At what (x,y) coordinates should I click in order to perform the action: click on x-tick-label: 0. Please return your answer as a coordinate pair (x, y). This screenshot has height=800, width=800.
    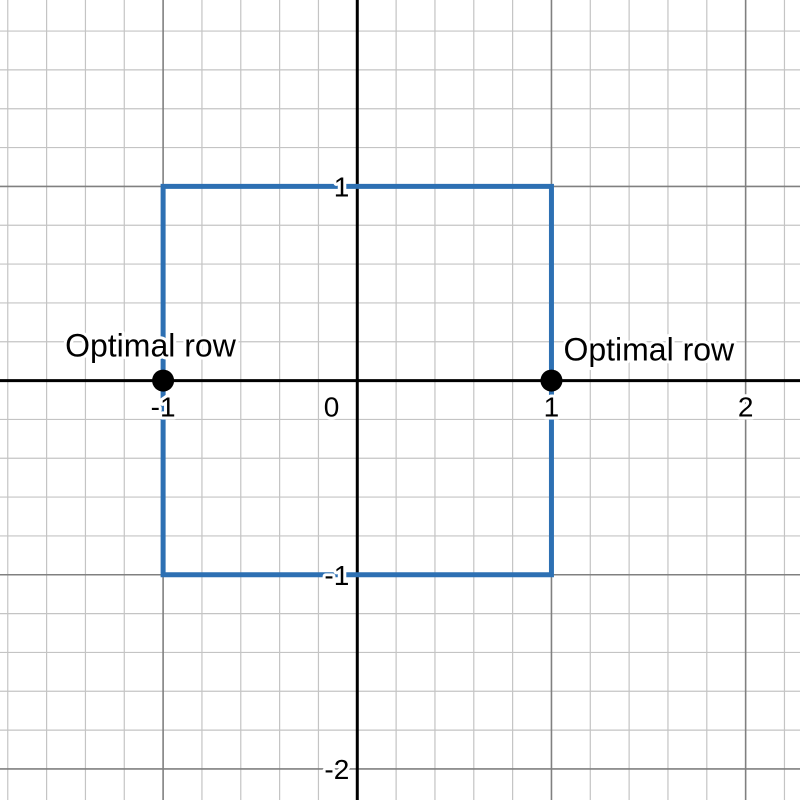
    Looking at the image, I should click on (332, 407).